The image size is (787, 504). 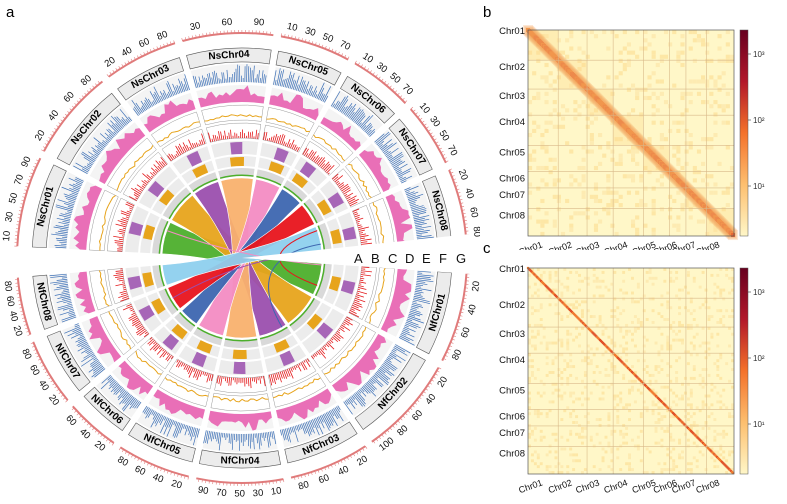 I want to click on x-tick-label: Chr06, so click(x=665, y=244).